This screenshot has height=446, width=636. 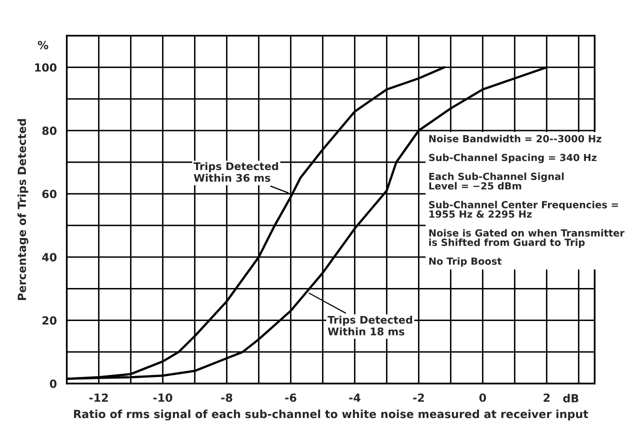 I want to click on annotation: Trips Detected Within 18 ms, so click(x=370, y=326).